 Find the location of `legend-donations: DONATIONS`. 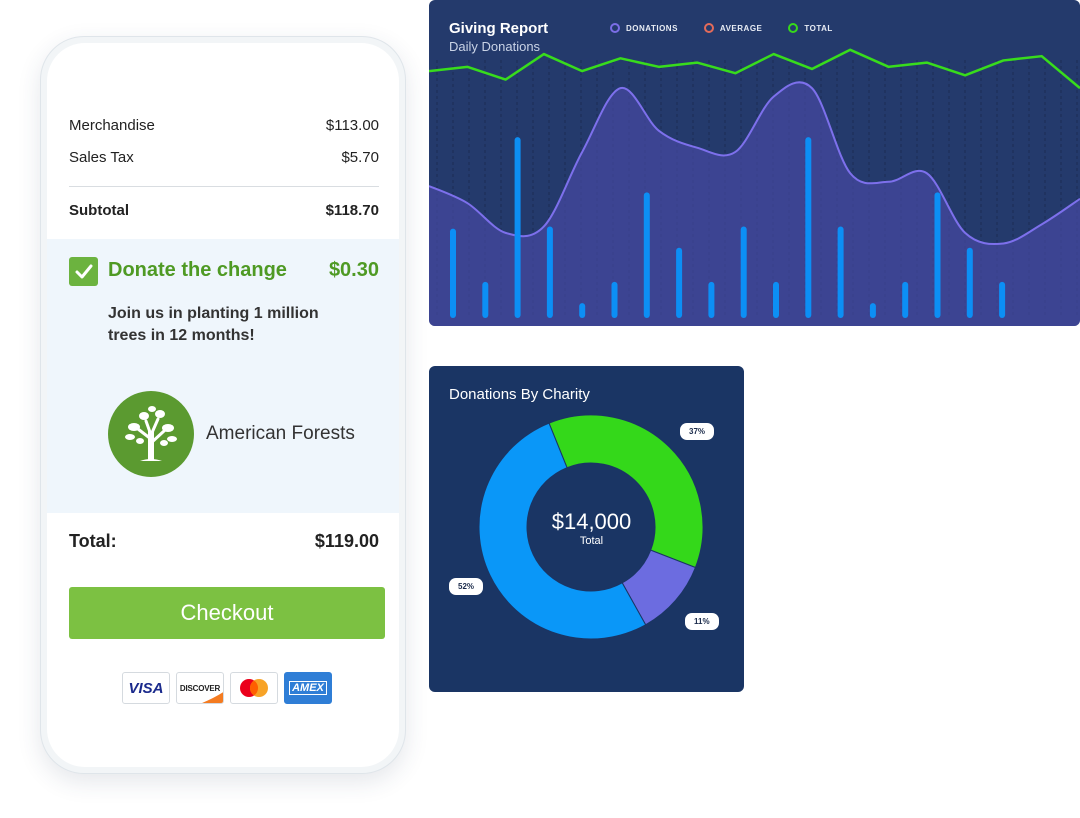

legend-donations: DONATIONS is located at coordinates (644, 28).